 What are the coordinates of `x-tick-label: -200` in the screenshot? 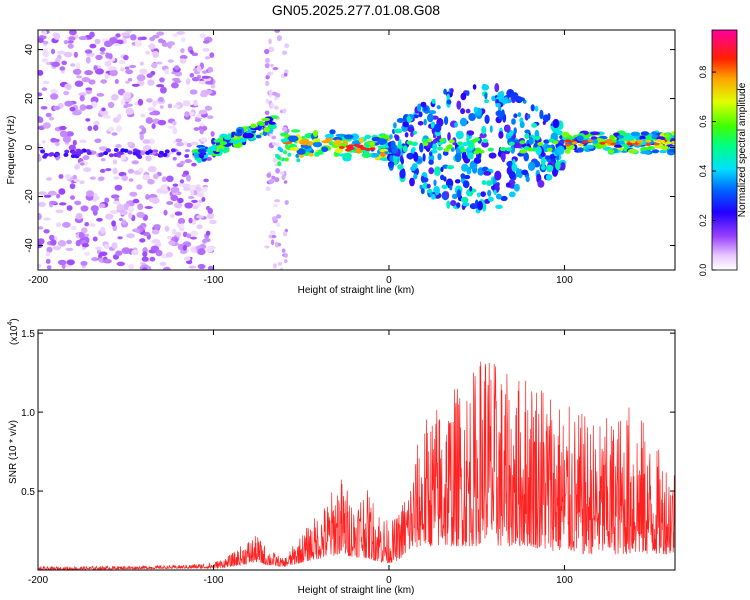 It's located at (38, 580).